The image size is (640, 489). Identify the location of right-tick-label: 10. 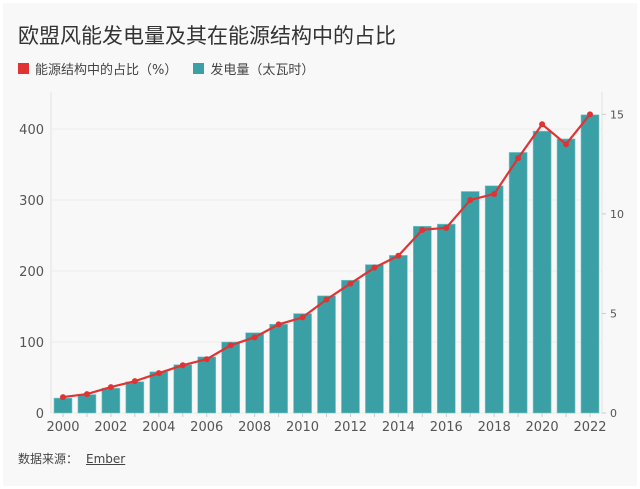
(617, 214).